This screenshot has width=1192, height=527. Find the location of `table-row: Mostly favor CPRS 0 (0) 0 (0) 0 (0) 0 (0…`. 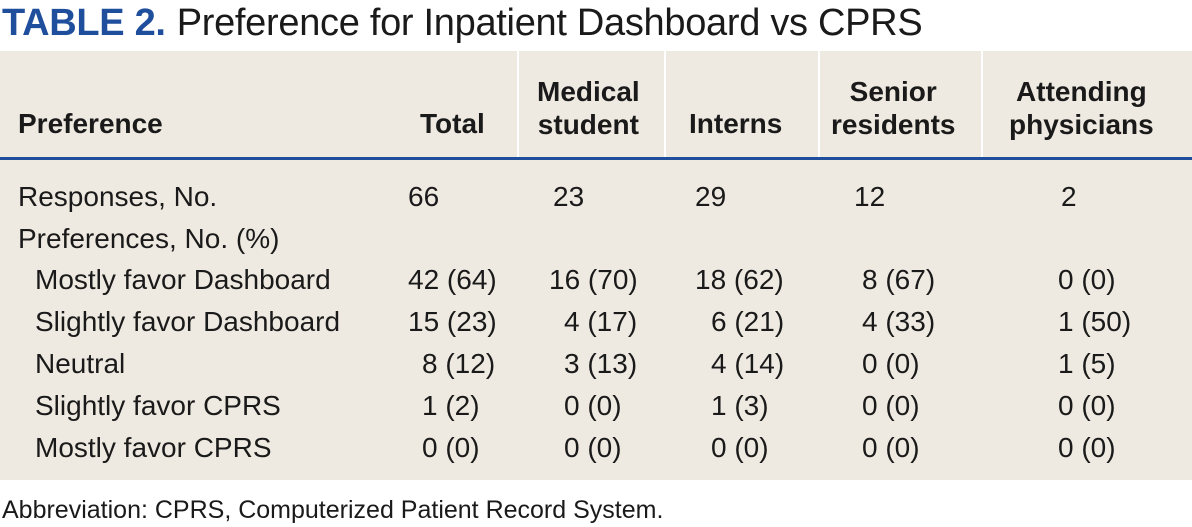

table-row: Mostly favor CPRS 0 (0) 0 (0) 0 (0) 0 (0… is located at coordinates (596, 448).